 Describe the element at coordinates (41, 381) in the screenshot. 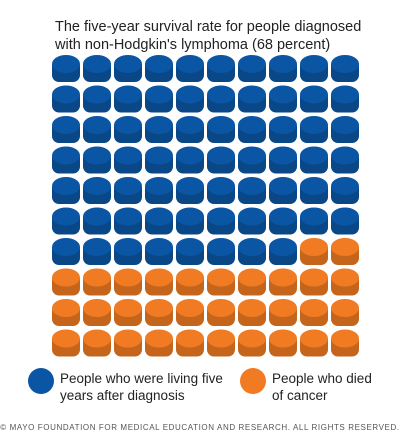

I see `legend-swatch` at that location.